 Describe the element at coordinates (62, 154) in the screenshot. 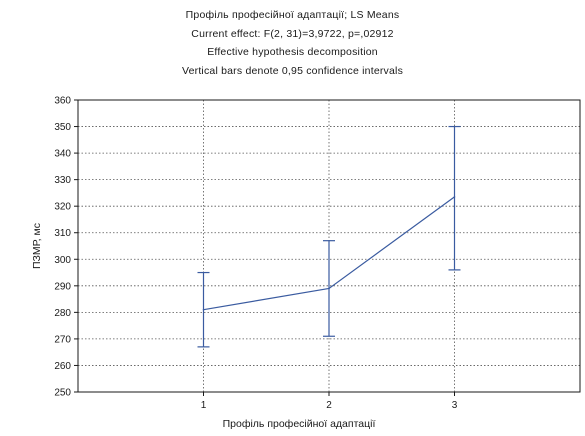

I see `y-tick-label: 340` at that location.